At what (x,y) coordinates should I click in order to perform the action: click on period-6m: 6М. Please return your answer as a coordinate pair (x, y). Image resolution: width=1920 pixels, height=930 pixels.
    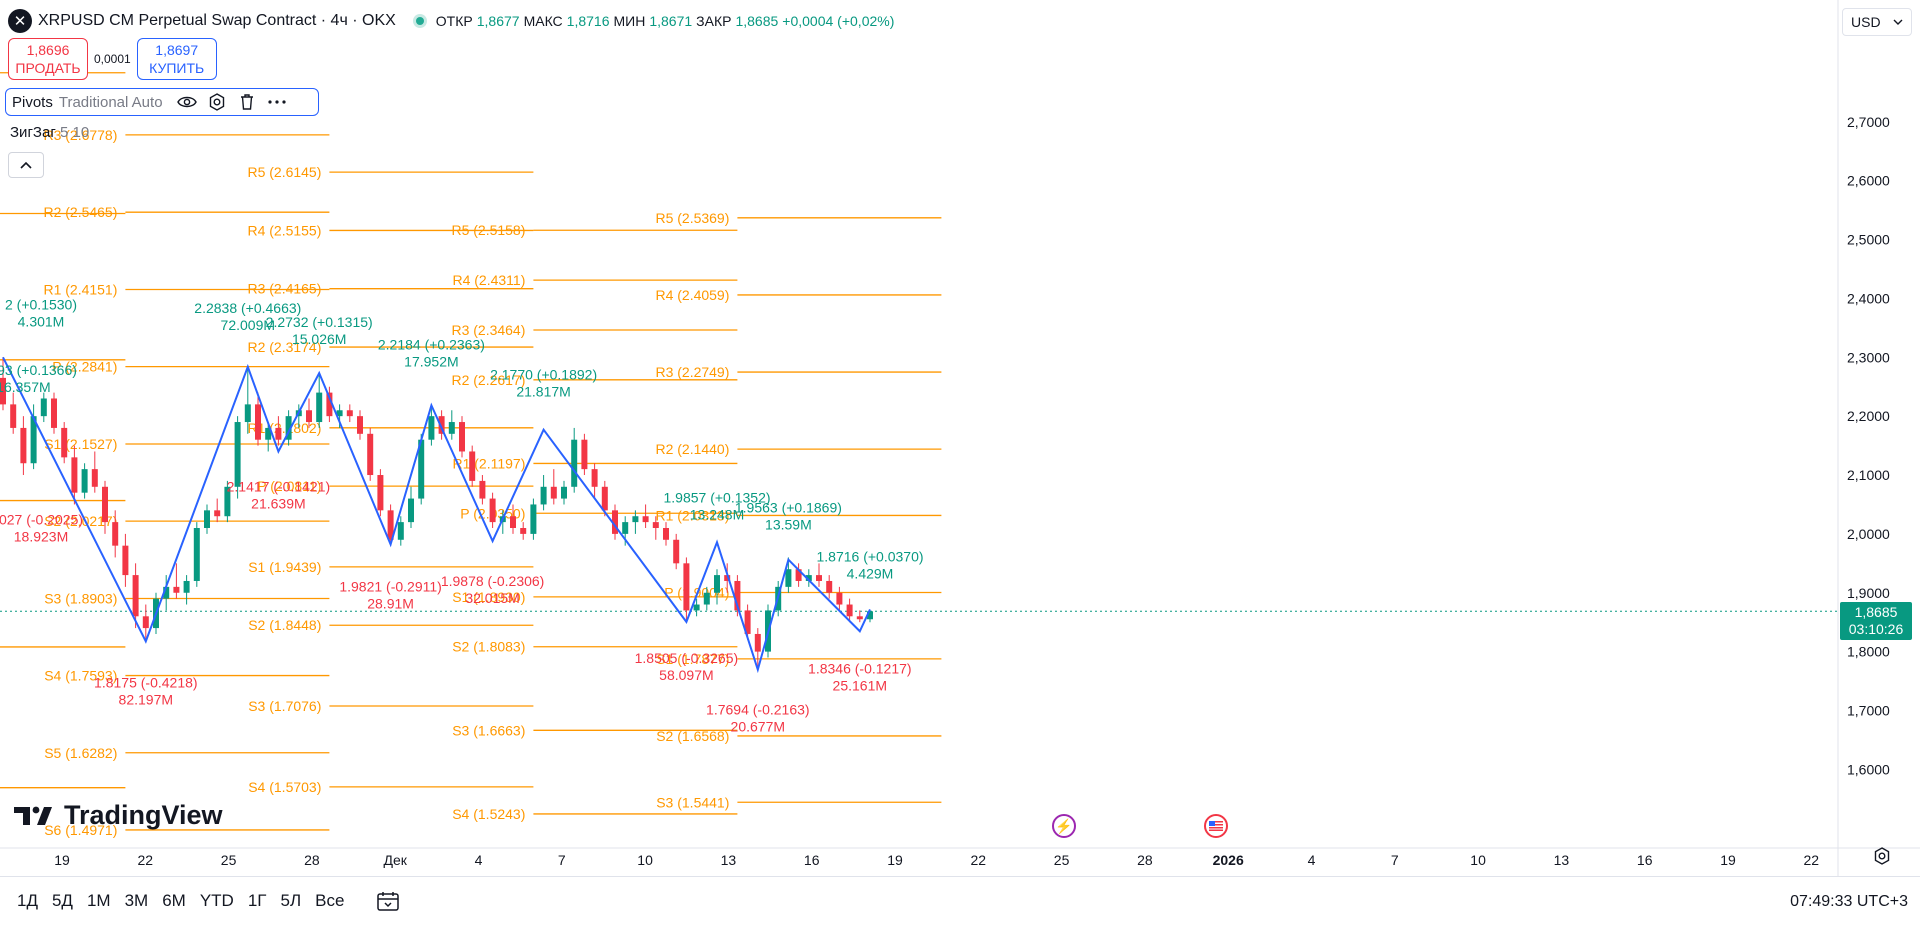
    Looking at the image, I should click on (174, 901).